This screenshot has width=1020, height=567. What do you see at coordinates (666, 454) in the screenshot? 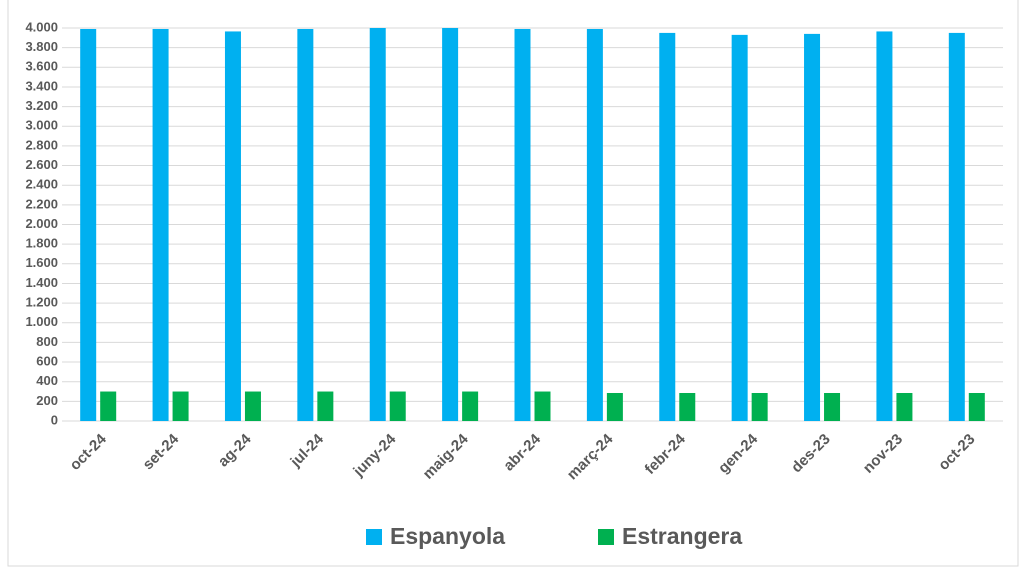
I see `x-tick-label: febr-24` at bounding box center [666, 454].